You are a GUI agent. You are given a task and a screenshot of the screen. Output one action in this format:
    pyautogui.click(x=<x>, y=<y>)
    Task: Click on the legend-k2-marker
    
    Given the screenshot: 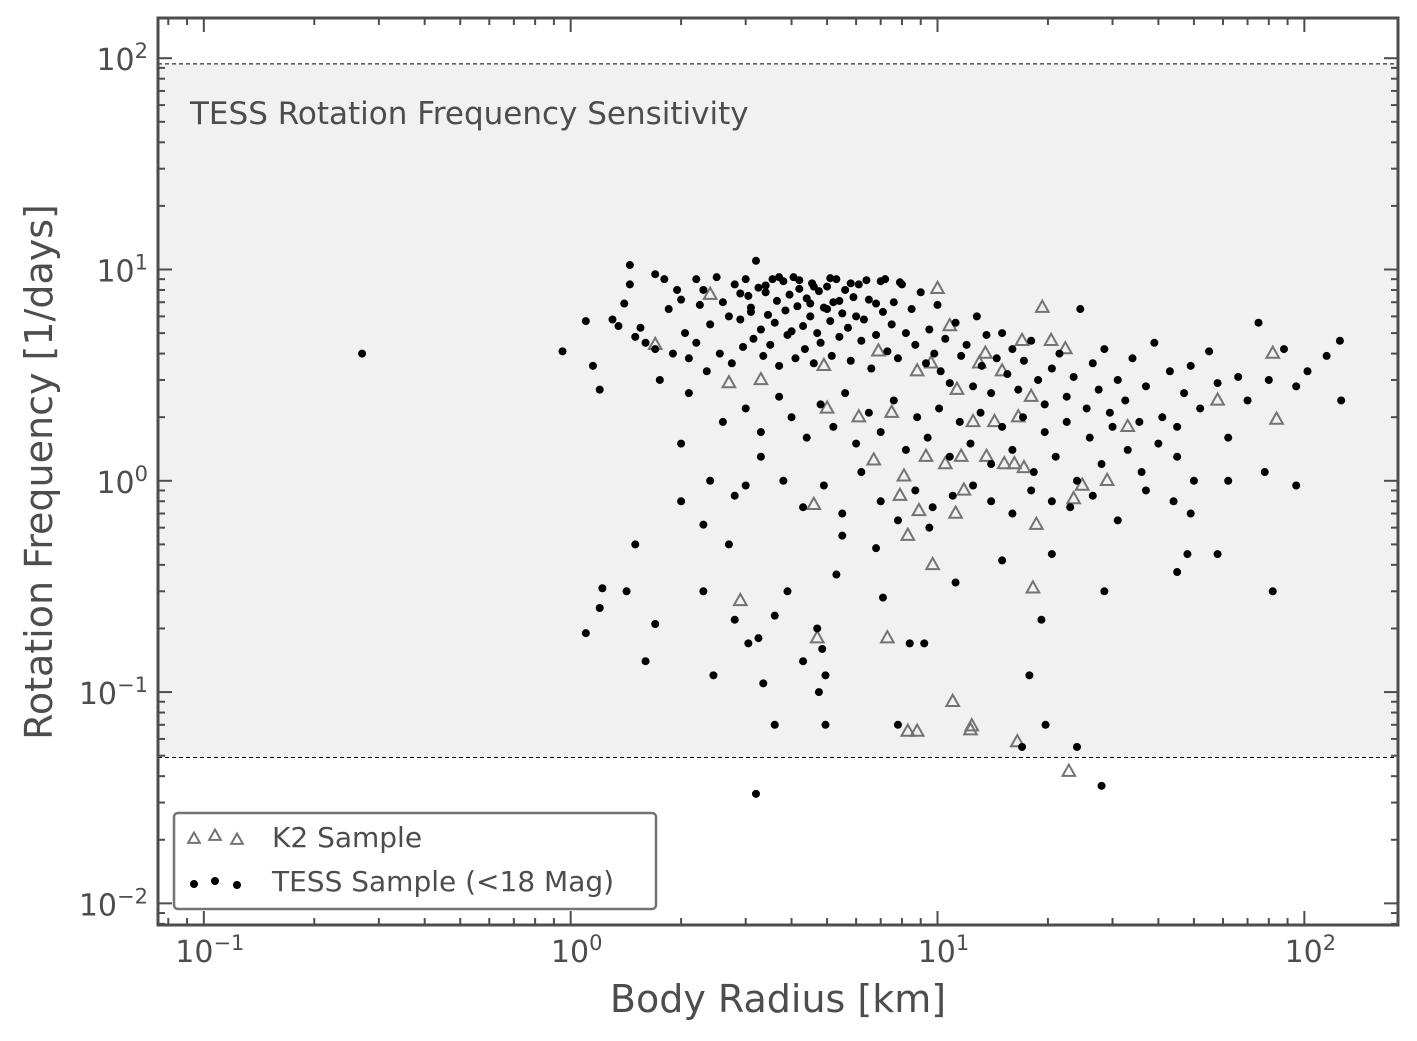 What is the action you would take?
    pyautogui.click(x=215, y=836)
    